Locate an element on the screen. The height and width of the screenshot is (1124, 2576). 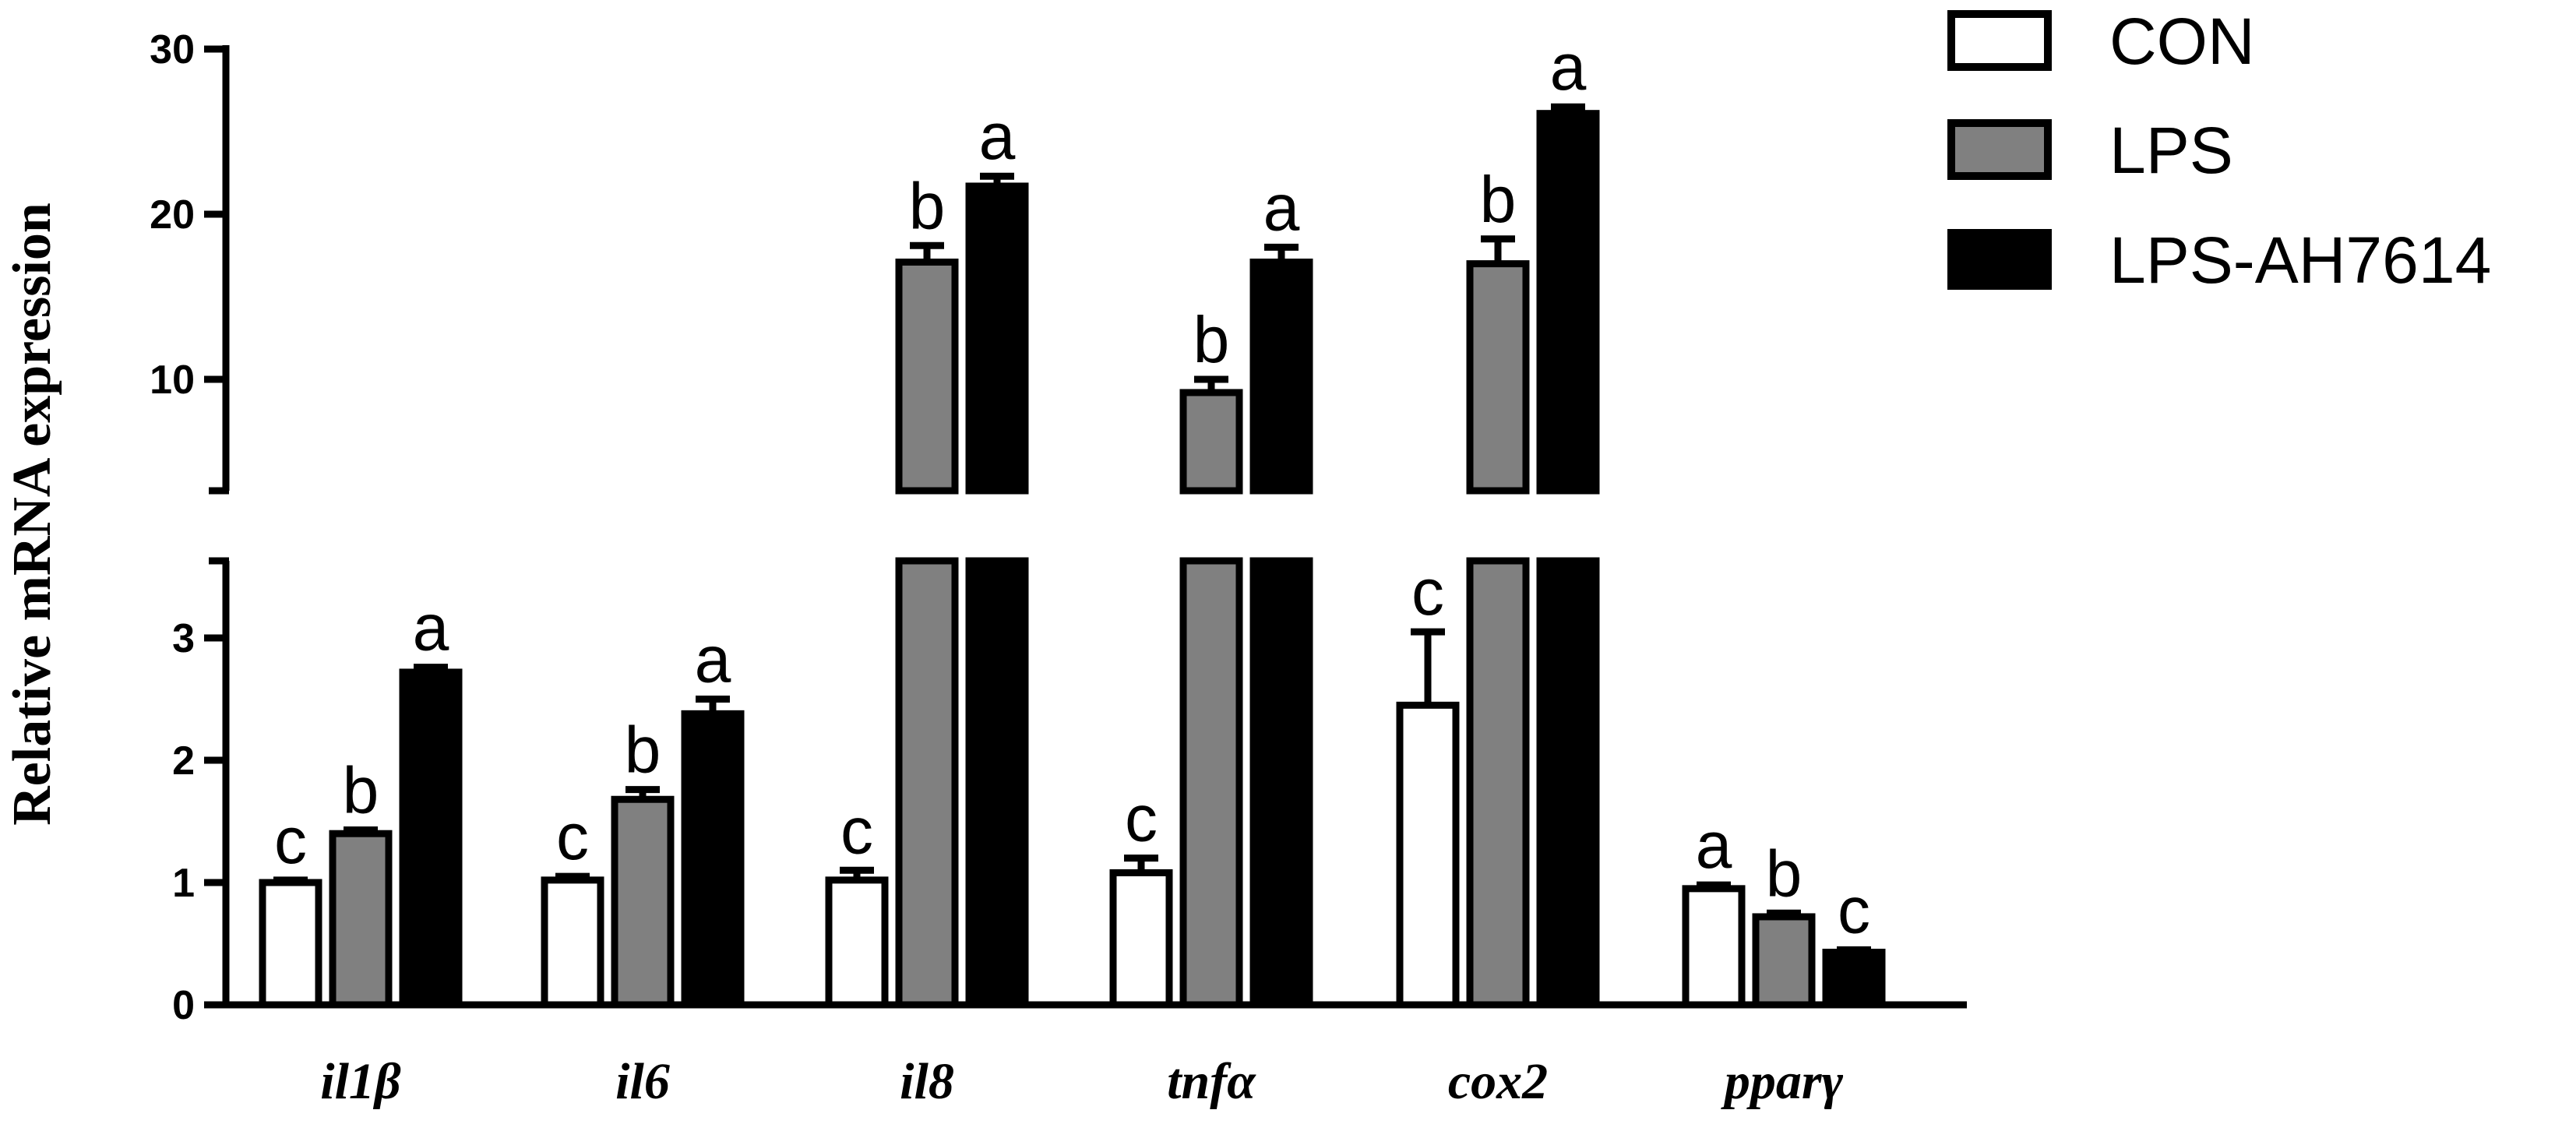
y-tick-label: 10 is located at coordinates (172, 380).